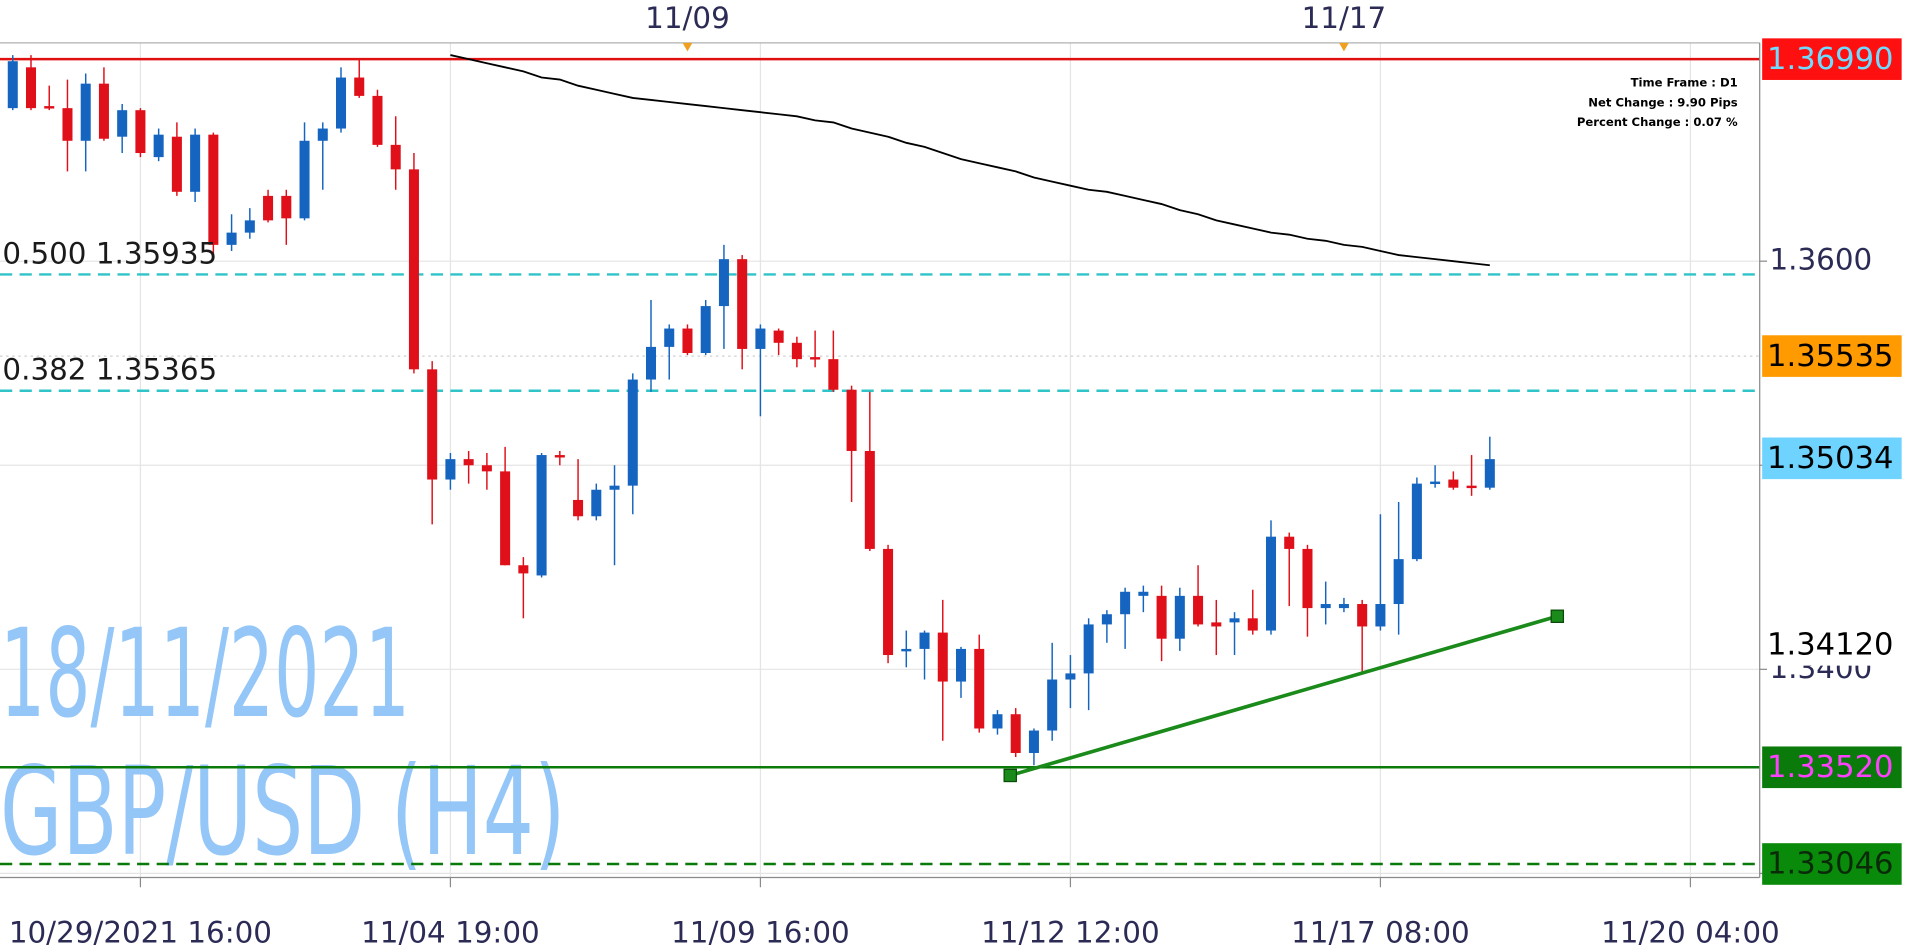 This screenshot has height=946, width=1909. I want to click on price-label: 1.33046, so click(1830, 864).